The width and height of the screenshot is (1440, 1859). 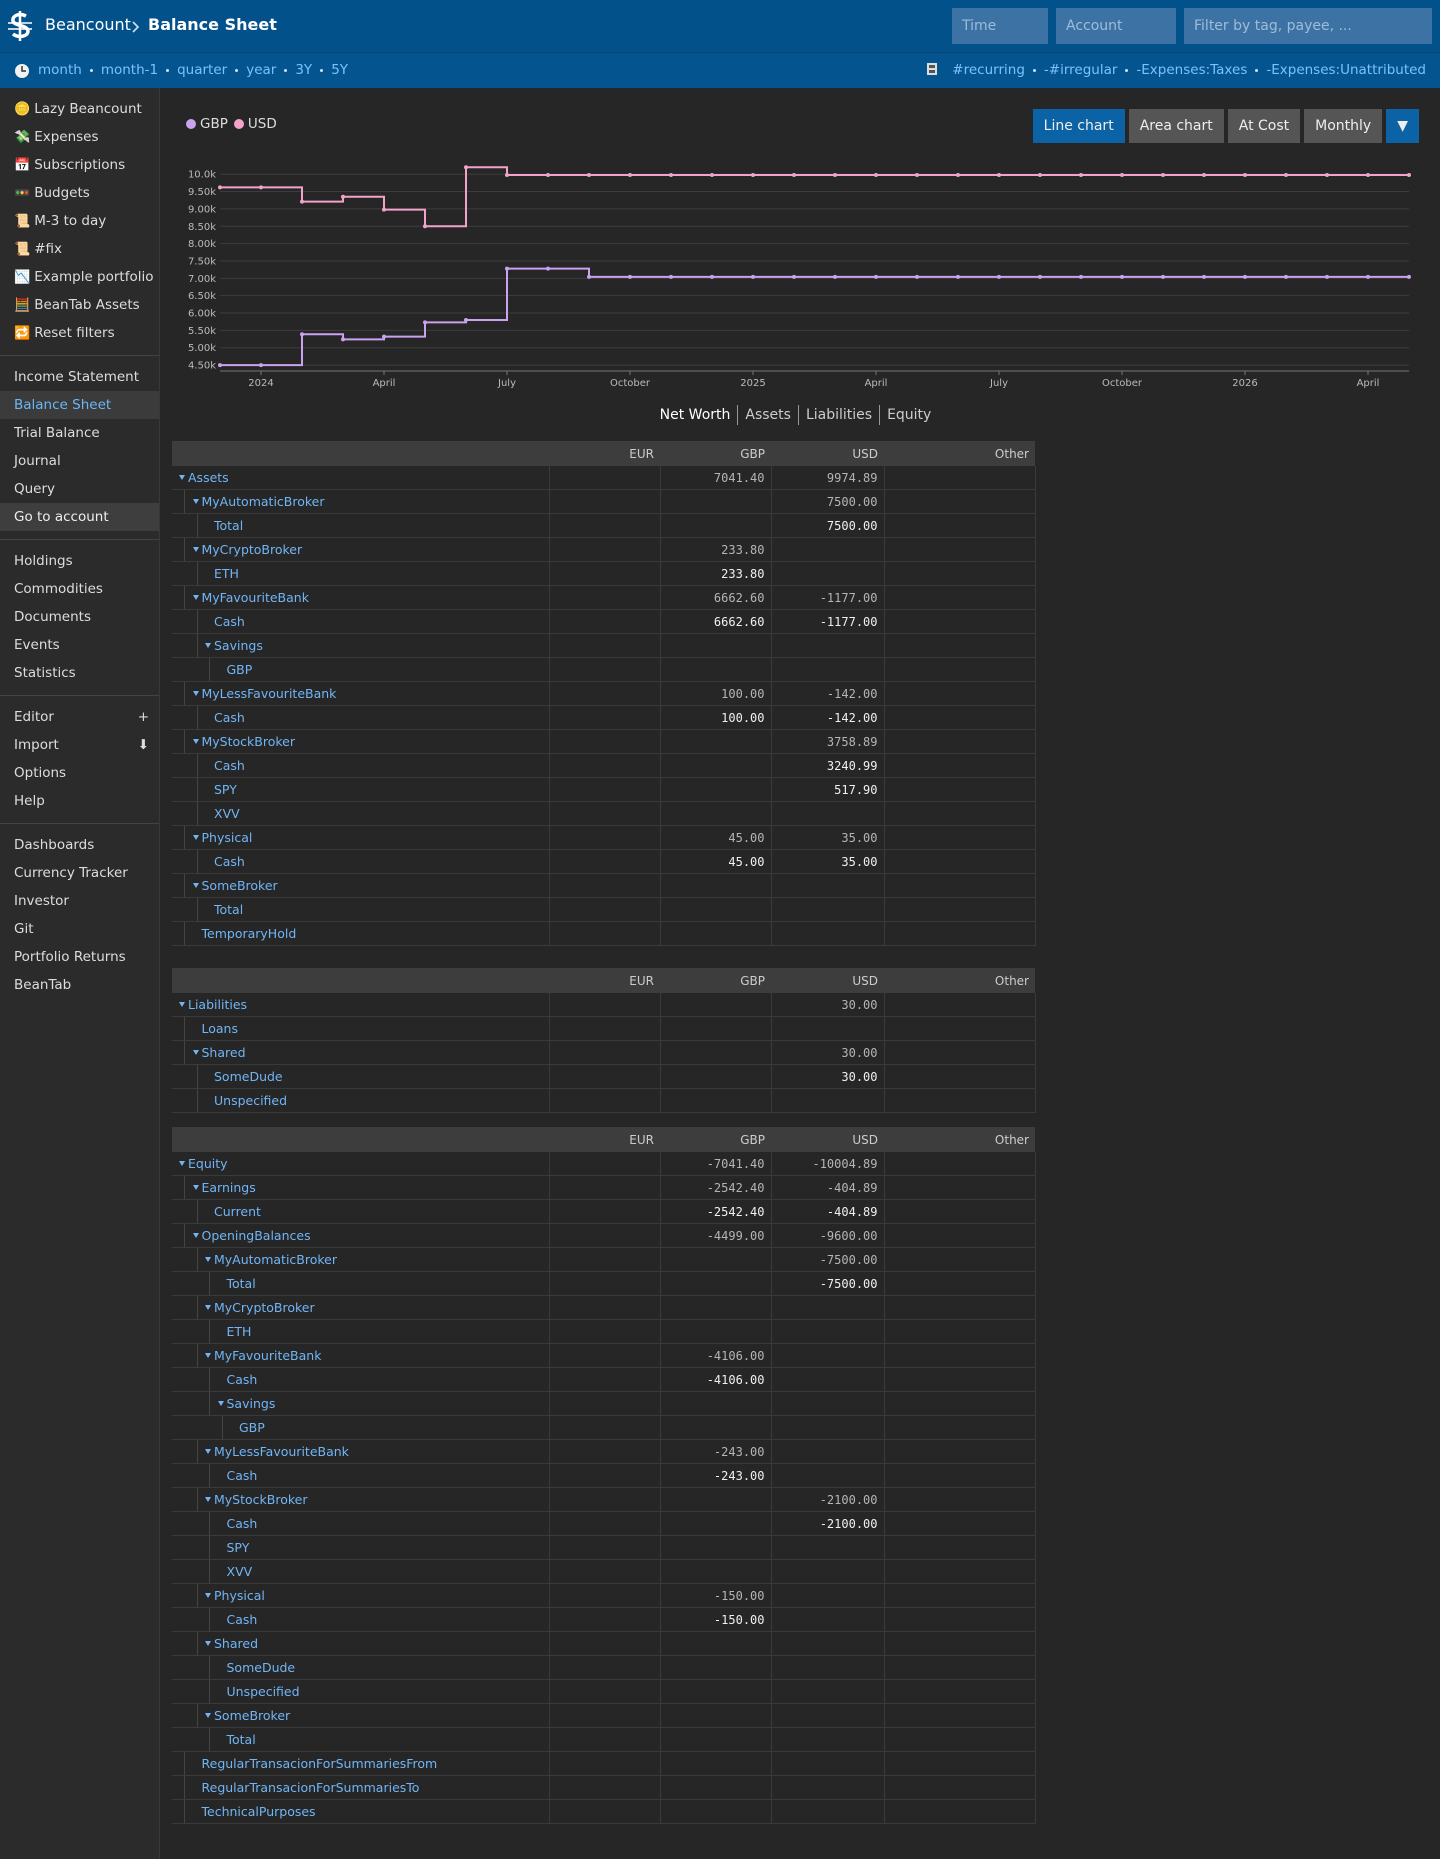 What do you see at coordinates (1343, 126) in the screenshot?
I see `chart-button: Monthly` at bounding box center [1343, 126].